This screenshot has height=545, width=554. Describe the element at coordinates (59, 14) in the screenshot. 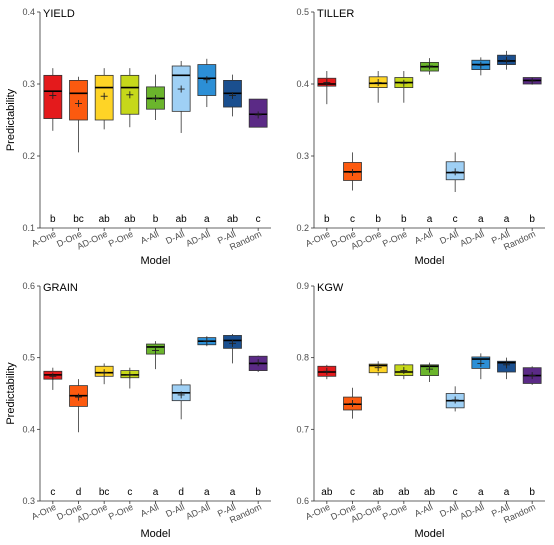

I see `panel-title: YIELD` at that location.